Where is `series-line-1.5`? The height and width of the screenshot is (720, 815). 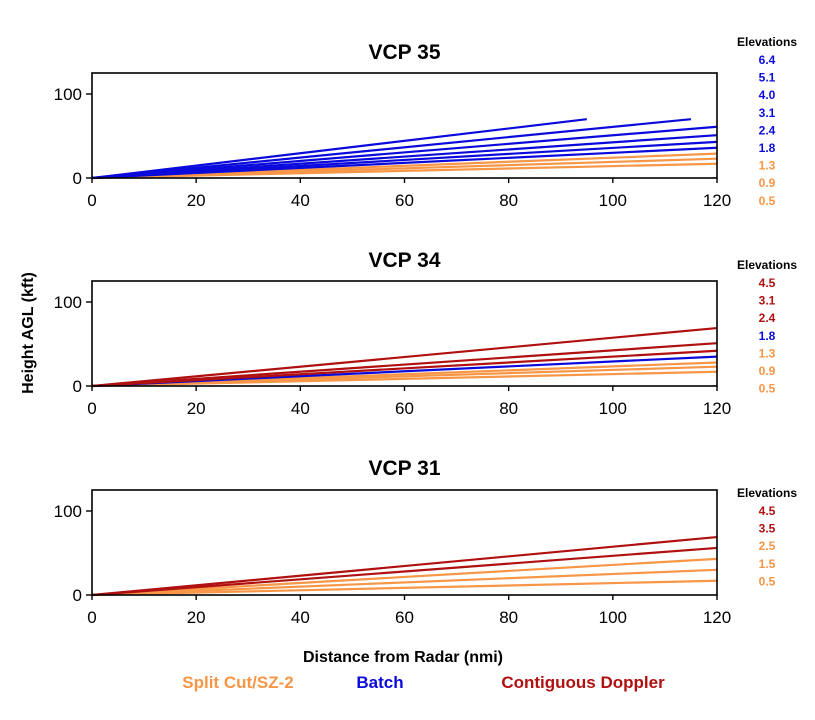 series-line-1.5 is located at coordinates (404, 582).